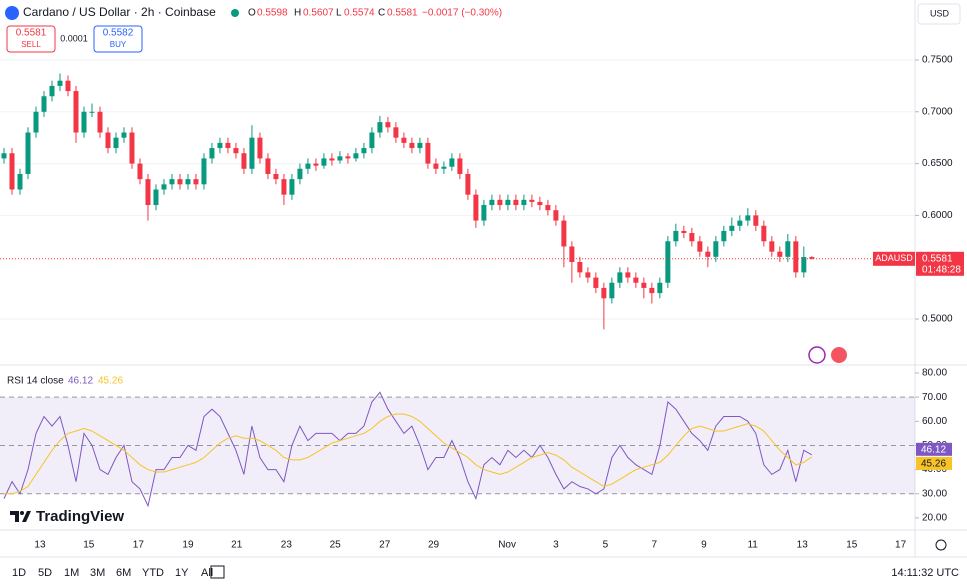  Describe the element at coordinates (385, 545) in the screenshot. I see `x-tick-label: 27` at that location.